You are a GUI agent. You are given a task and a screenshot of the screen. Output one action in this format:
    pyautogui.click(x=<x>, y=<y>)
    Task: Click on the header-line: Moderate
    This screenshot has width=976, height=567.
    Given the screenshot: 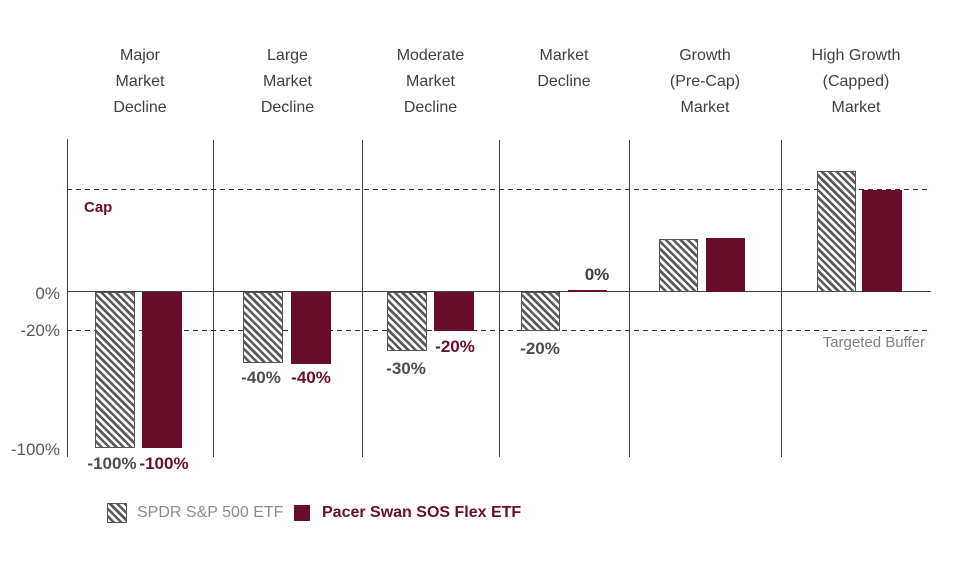 What is the action you would take?
    pyautogui.click(x=430, y=55)
    